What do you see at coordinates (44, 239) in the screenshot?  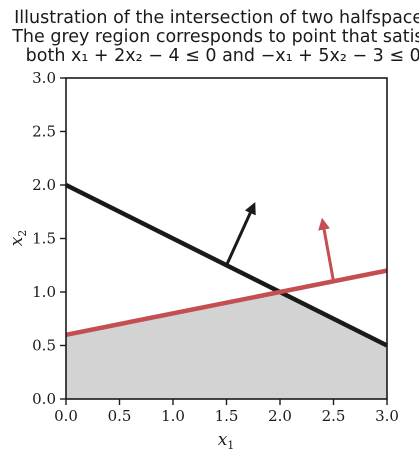 I see `y-tick-label: 1.5` at bounding box center [44, 239].